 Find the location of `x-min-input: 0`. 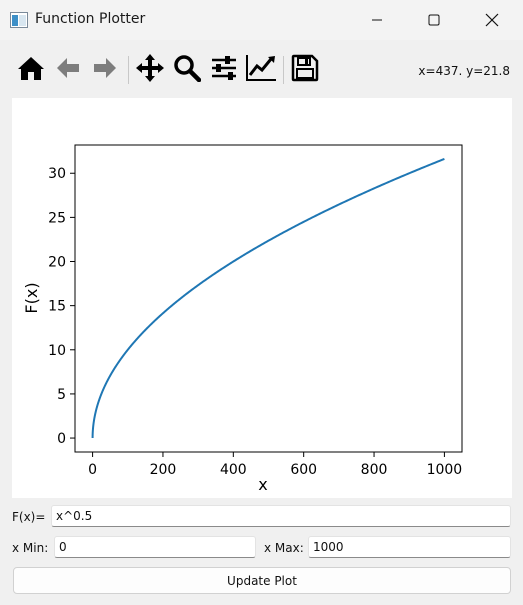

x-min-input: 0 is located at coordinates (155, 547).